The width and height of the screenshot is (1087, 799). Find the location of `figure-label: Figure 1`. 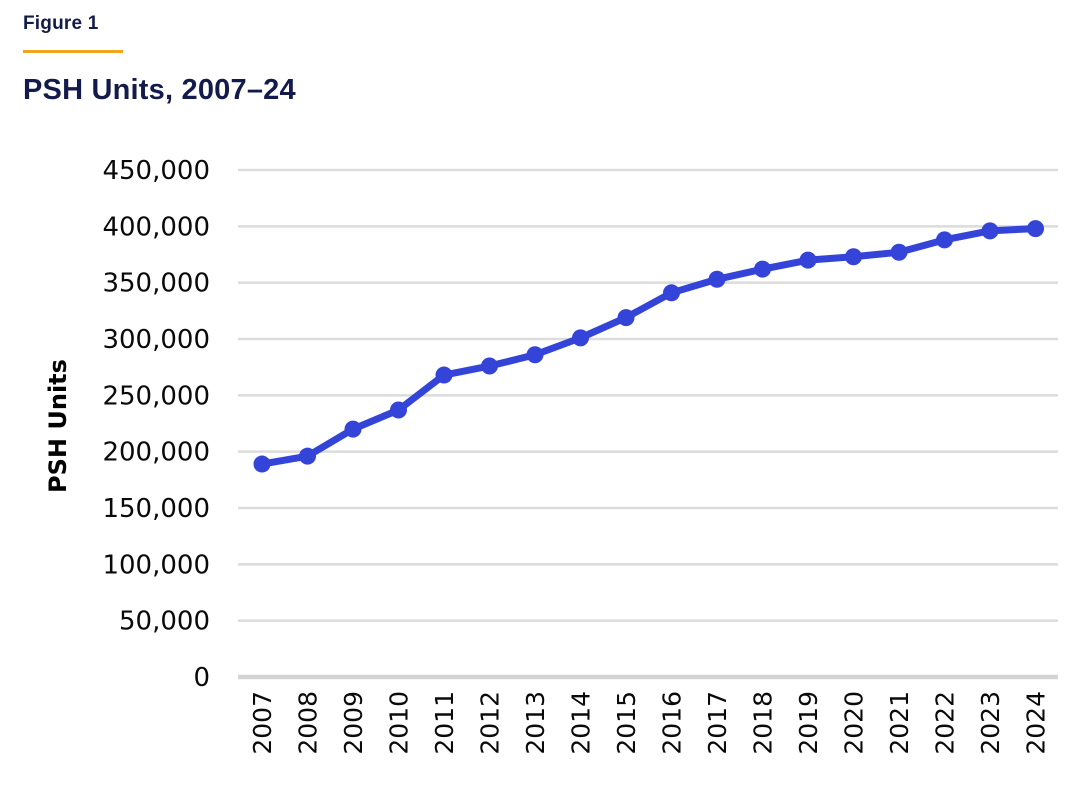

figure-label: Figure 1 is located at coordinates (61, 23).